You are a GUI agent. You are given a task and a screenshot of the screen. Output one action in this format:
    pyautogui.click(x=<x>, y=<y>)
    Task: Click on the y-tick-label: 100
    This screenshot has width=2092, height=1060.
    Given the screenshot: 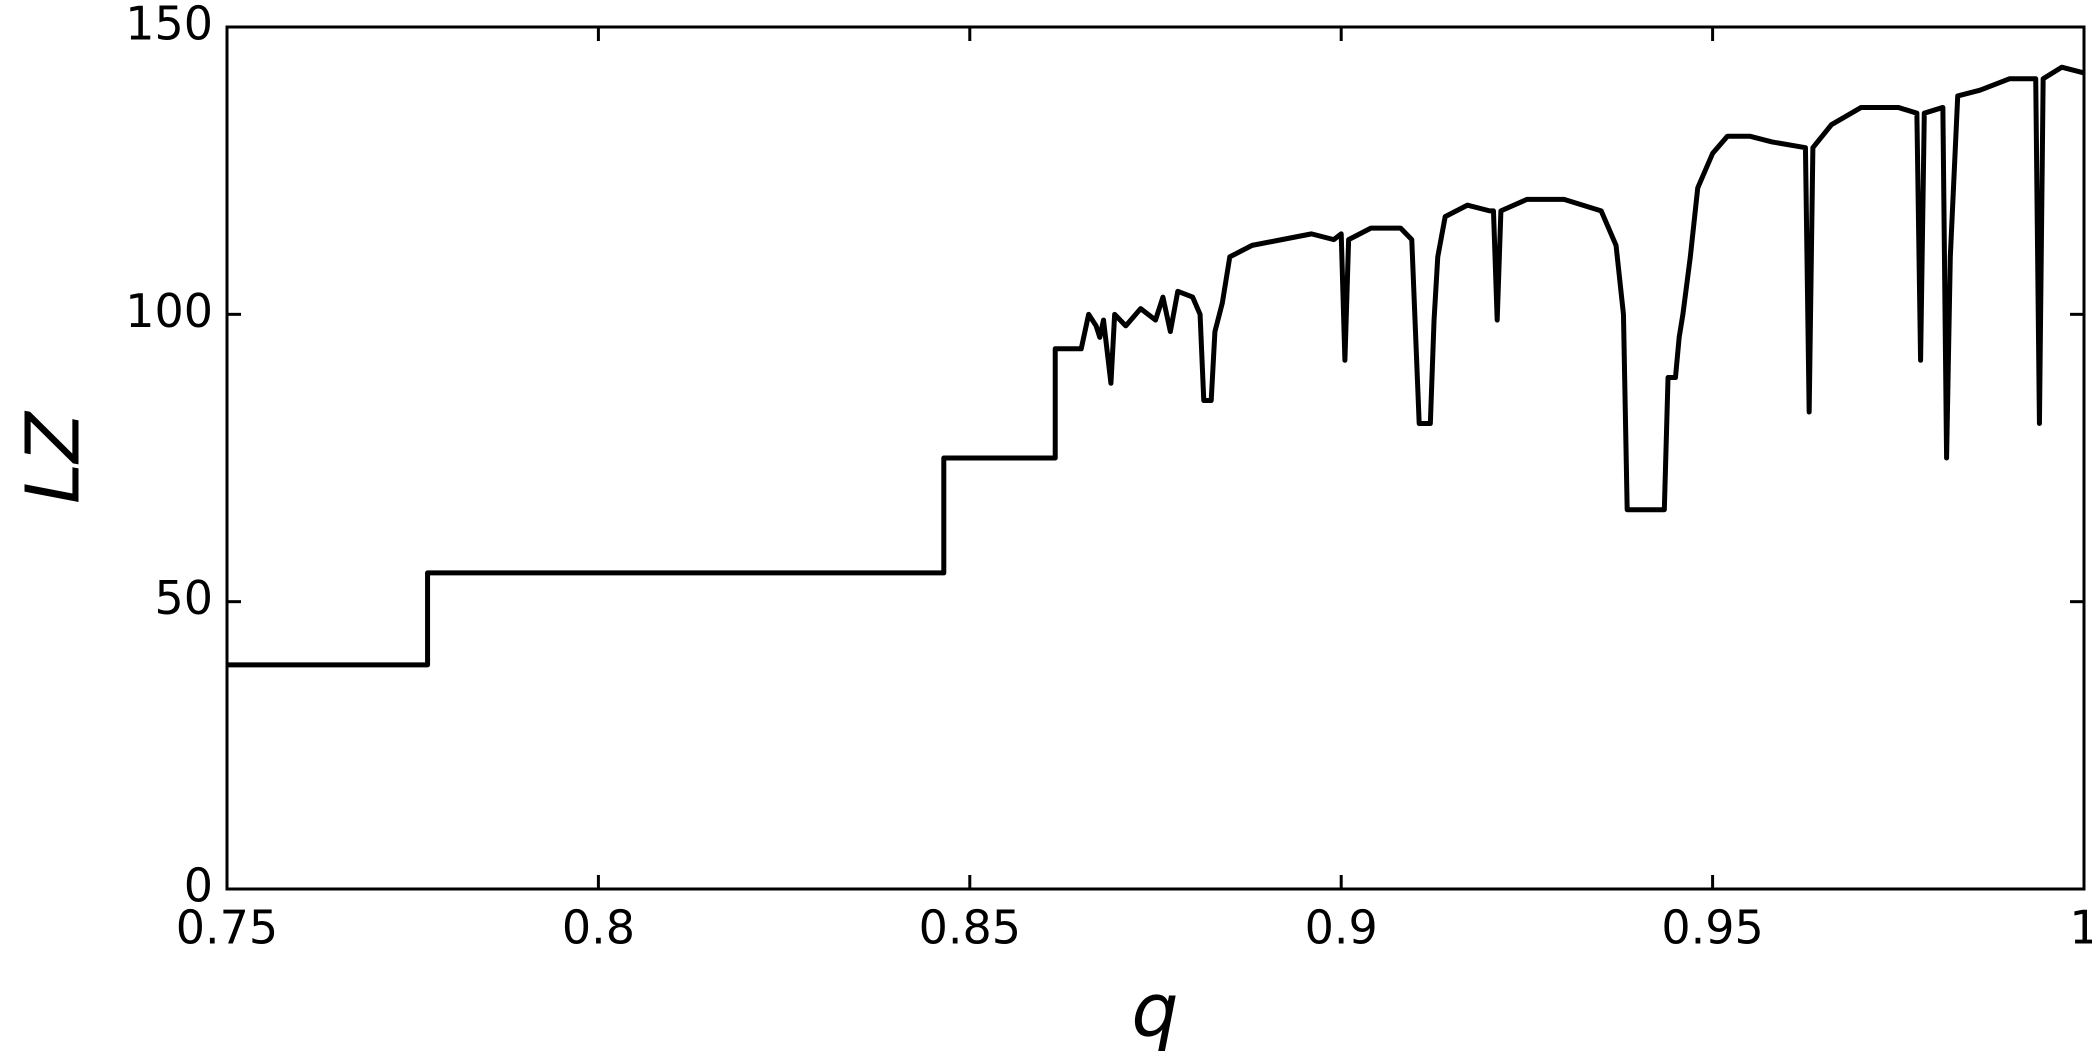 What is the action you would take?
    pyautogui.click(x=169, y=311)
    